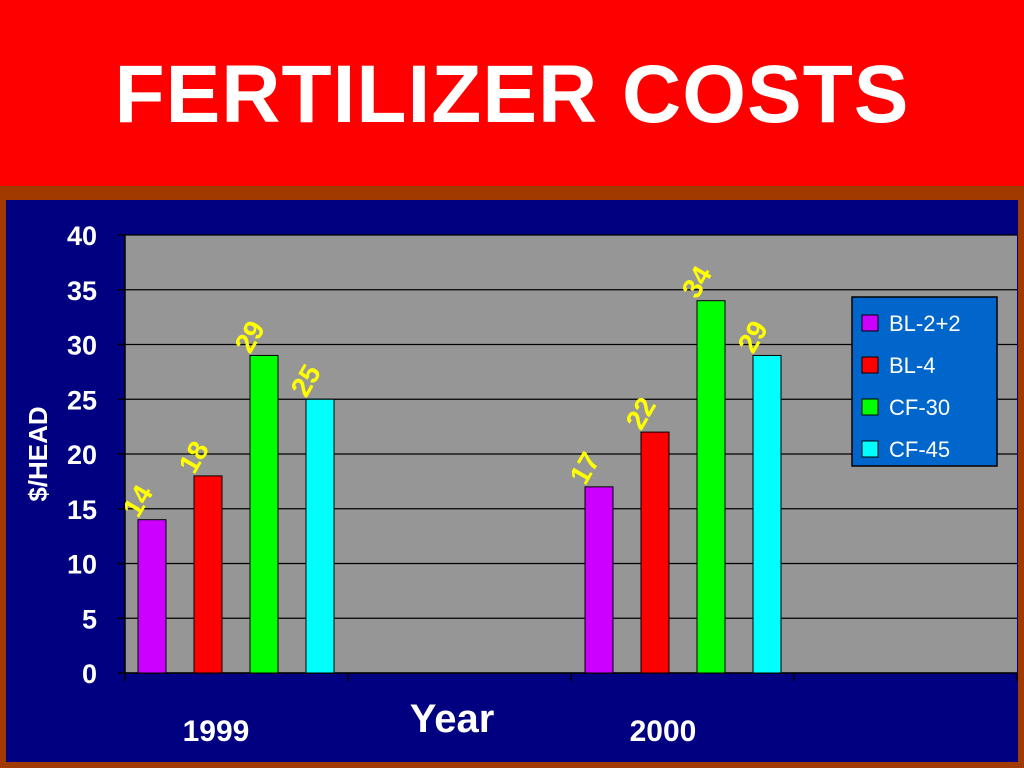  What do you see at coordinates (82, 510) in the screenshot?
I see `y-tick-label: 15` at bounding box center [82, 510].